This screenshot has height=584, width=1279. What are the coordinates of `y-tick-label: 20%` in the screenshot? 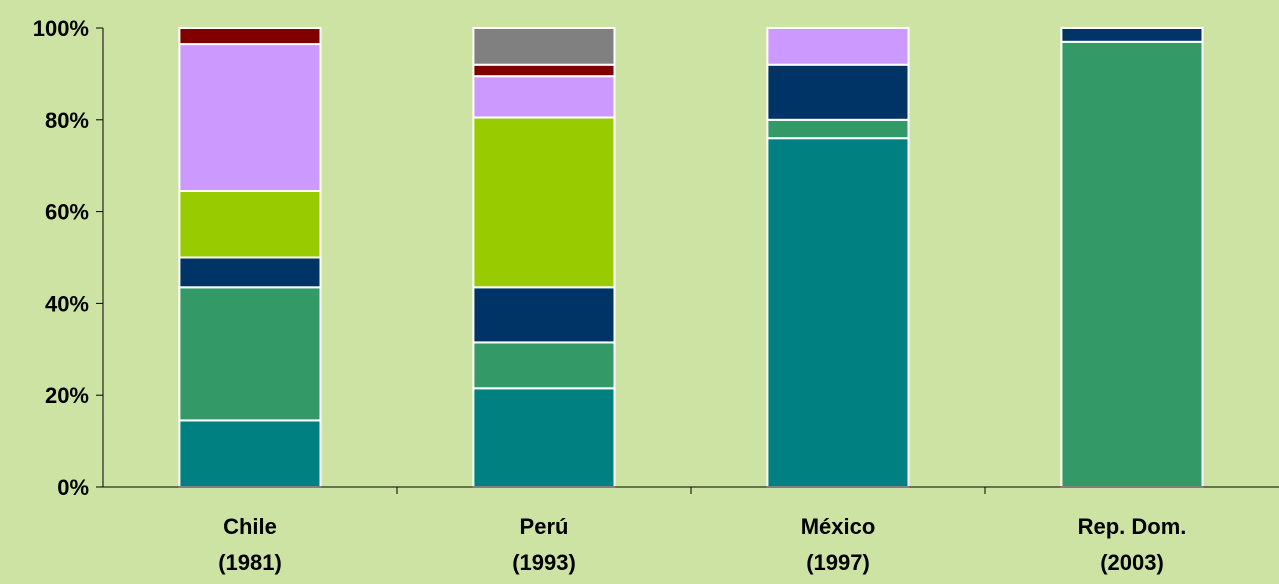 It's located at (67, 395).